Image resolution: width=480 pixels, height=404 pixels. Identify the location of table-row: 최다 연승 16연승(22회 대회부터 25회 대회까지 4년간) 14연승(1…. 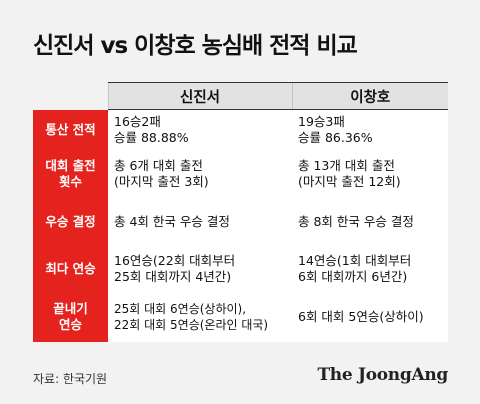
(240, 268).